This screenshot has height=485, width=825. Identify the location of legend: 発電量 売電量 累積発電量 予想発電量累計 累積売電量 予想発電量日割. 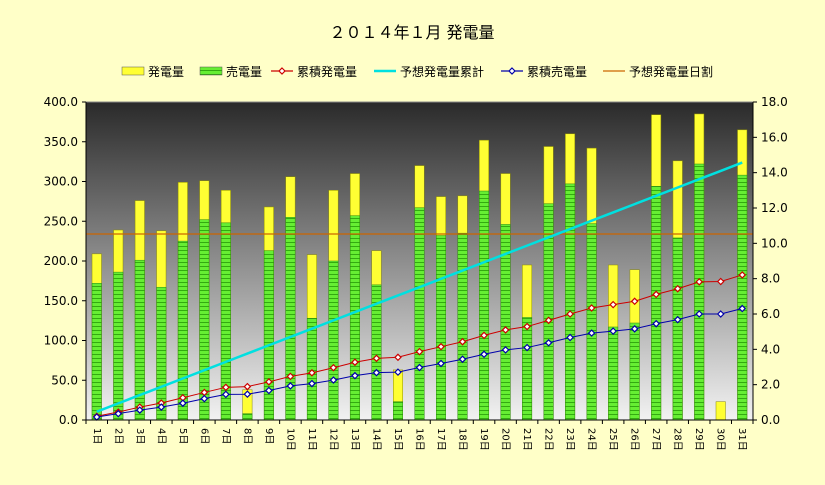
(417, 71).